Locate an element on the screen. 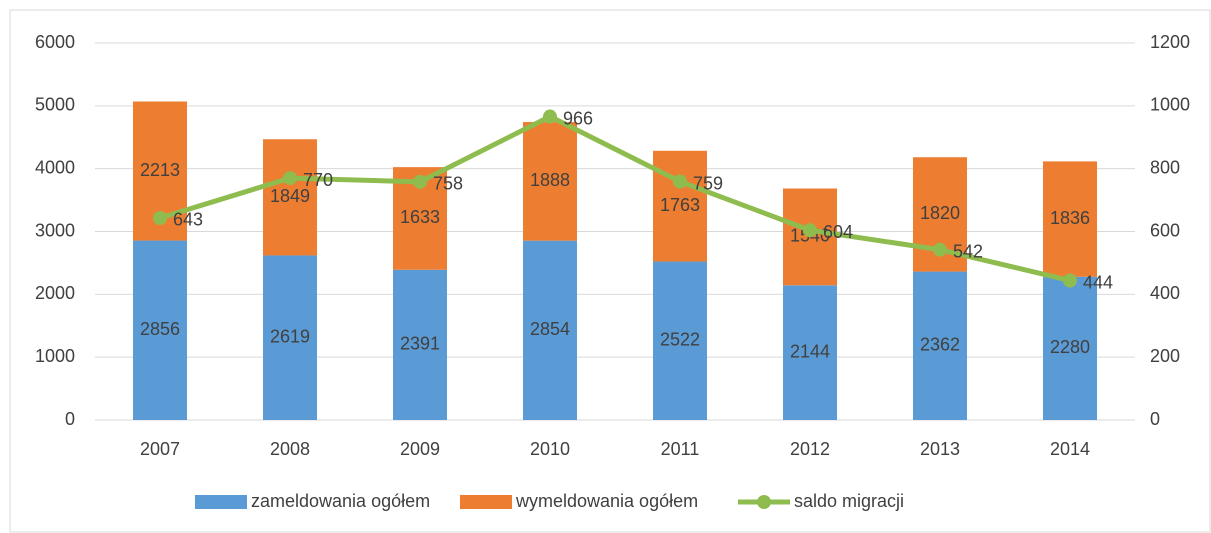 The height and width of the screenshot is (533, 1211). y2-tick-label: 600 is located at coordinates (1165, 230).